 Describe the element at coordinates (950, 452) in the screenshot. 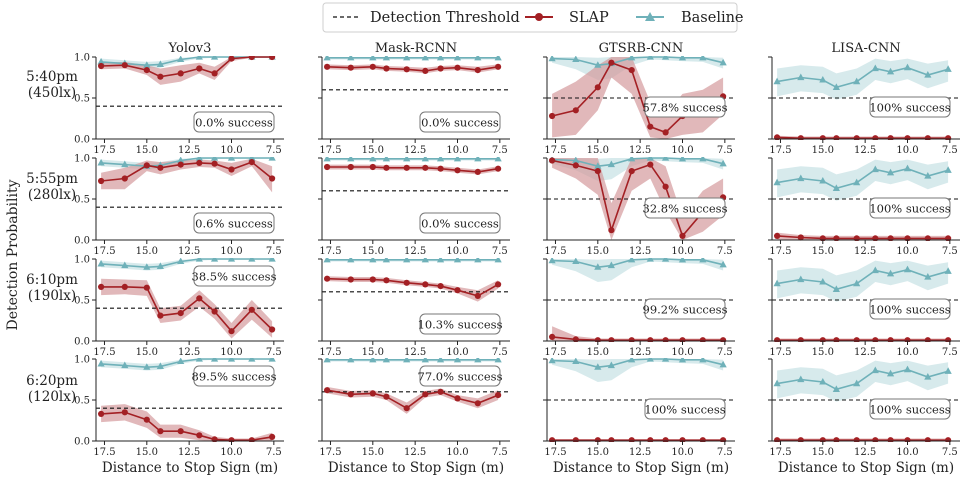

I see `x-tick-label: 7.5` at that location.